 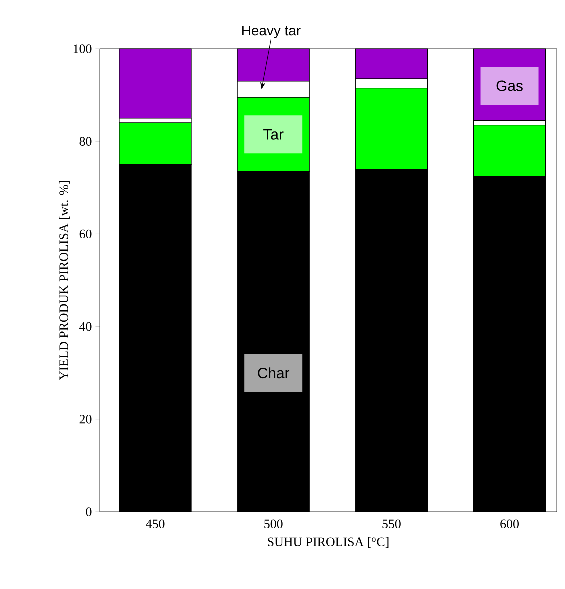 What do you see at coordinates (274, 373) in the screenshot?
I see `series-label: Char` at bounding box center [274, 373].